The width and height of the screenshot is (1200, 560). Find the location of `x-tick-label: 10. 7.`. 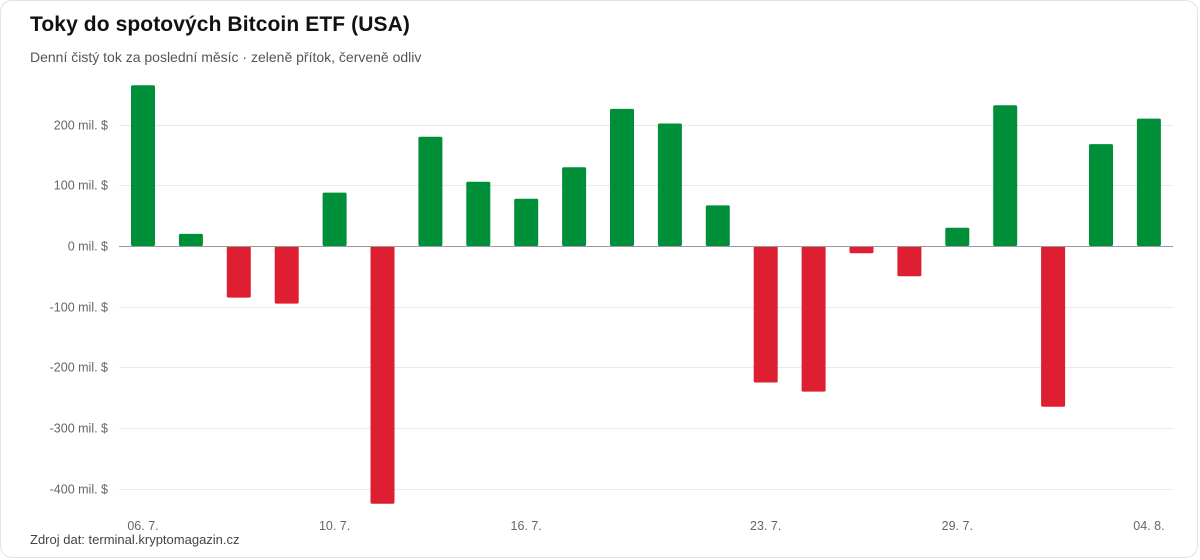

x-tick-label: 10. 7. is located at coordinates (334, 526).